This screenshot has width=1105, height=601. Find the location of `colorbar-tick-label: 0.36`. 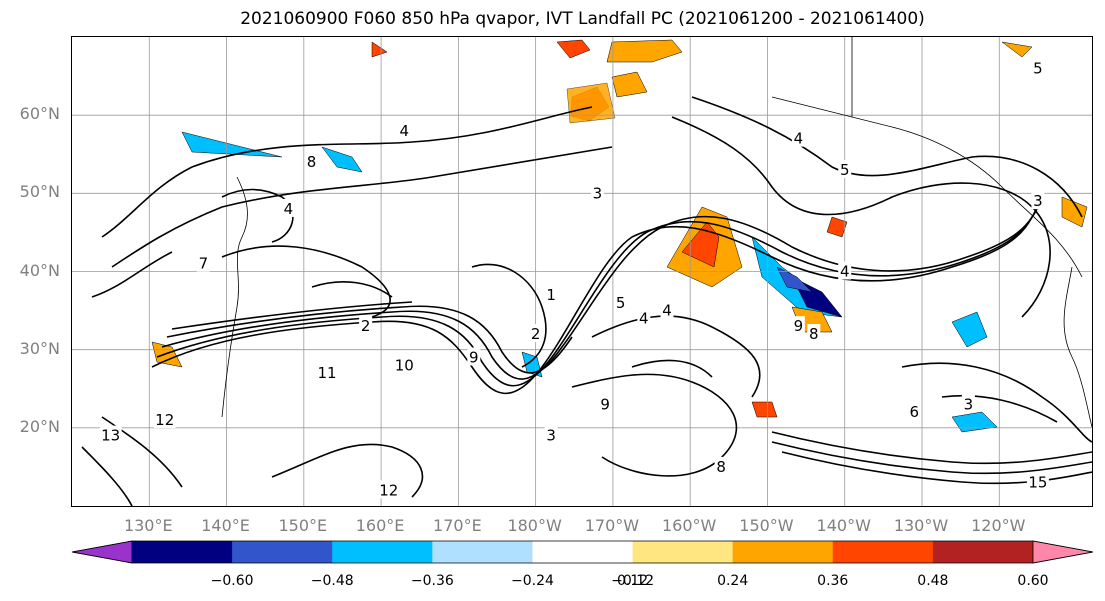

colorbar-tick-label: 0.36 is located at coordinates (833, 581).